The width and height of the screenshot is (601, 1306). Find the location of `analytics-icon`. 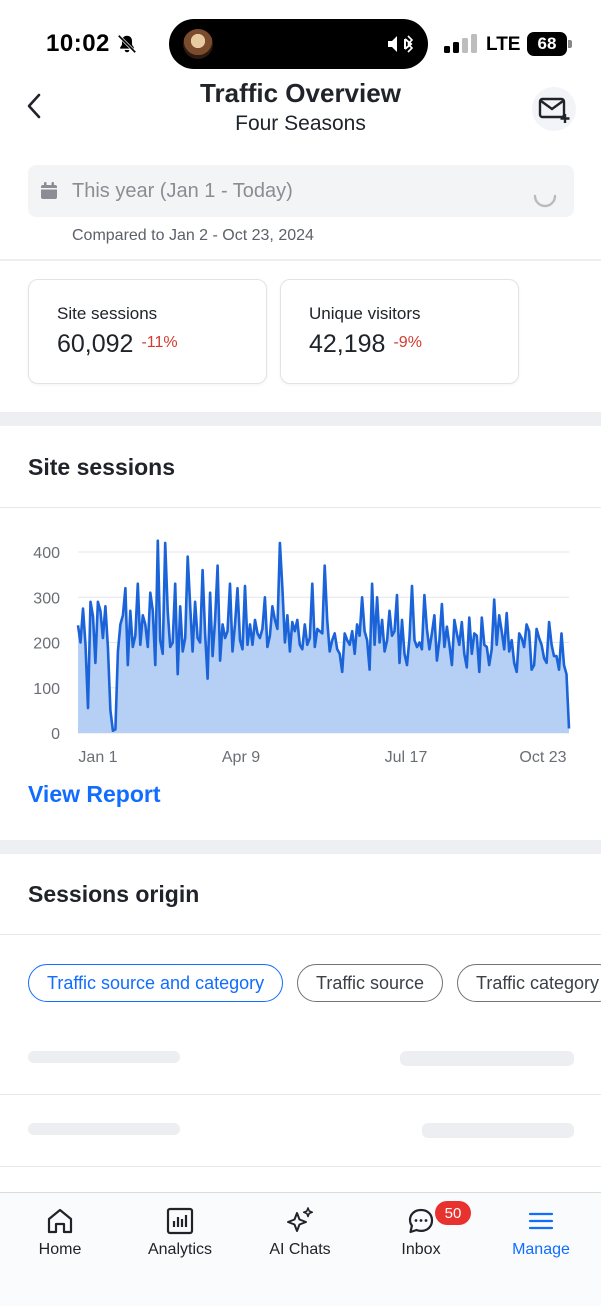

analytics-icon is located at coordinates (180, 1221).